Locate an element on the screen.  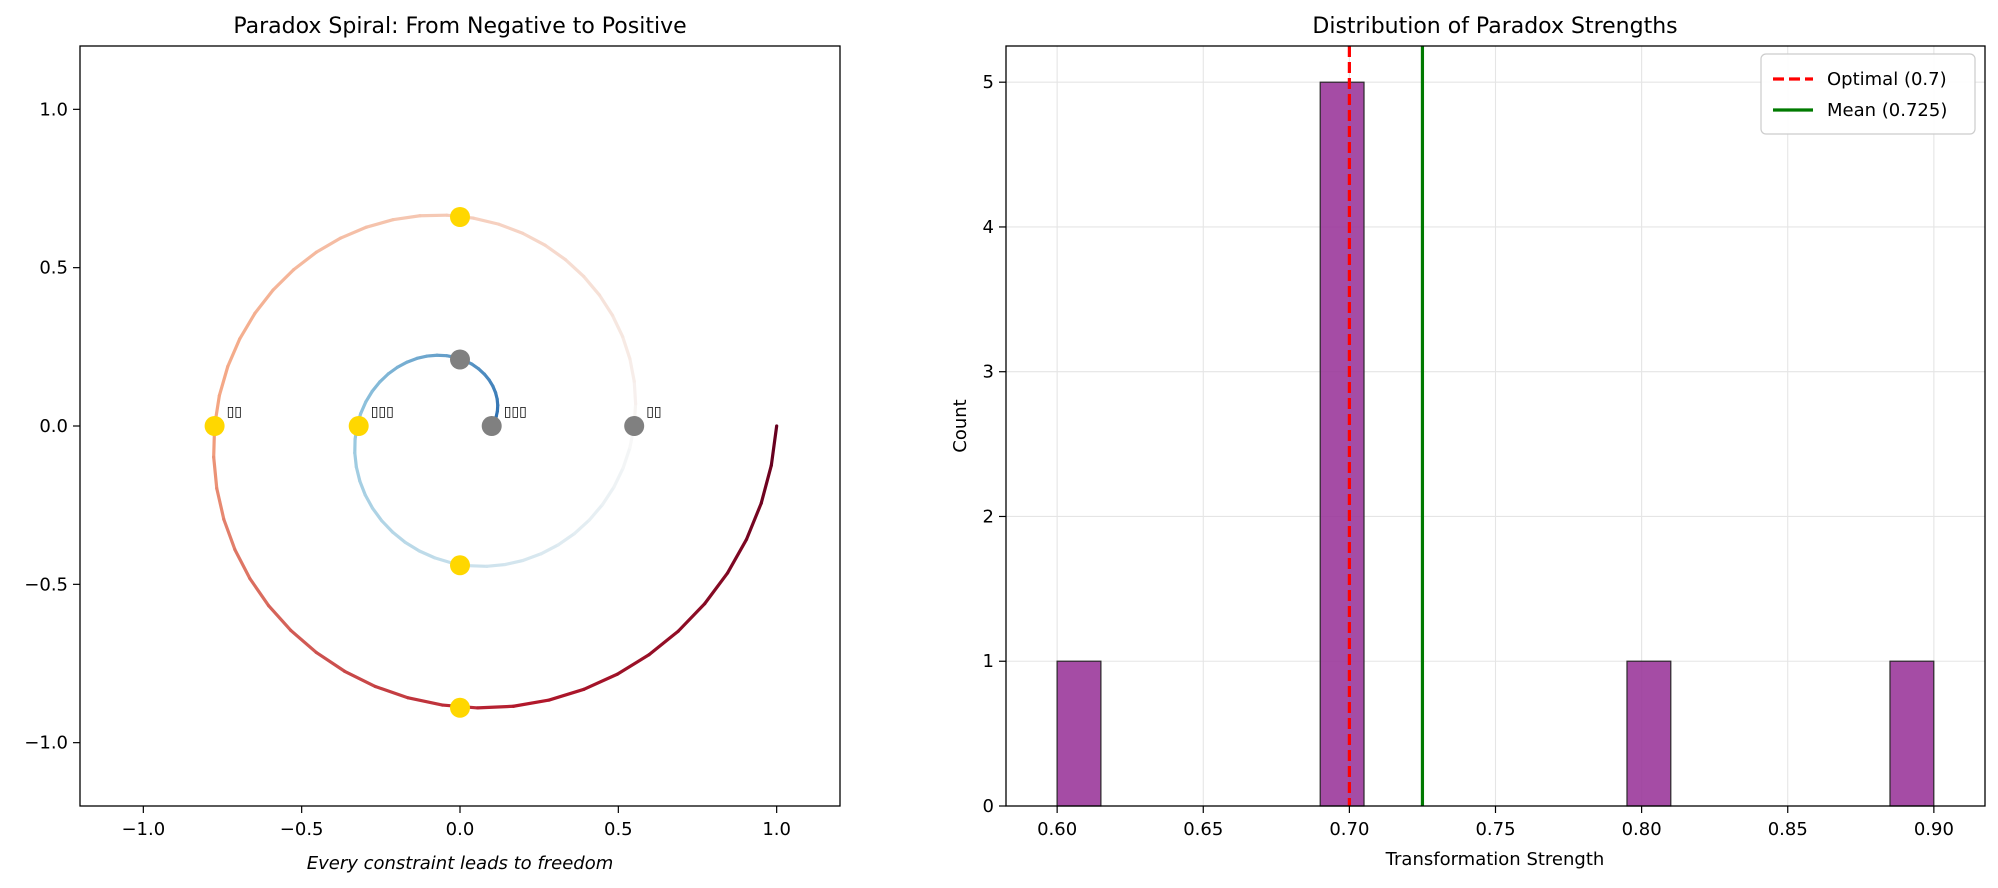
x-tick-label: 0.85 is located at coordinates (1788, 829).